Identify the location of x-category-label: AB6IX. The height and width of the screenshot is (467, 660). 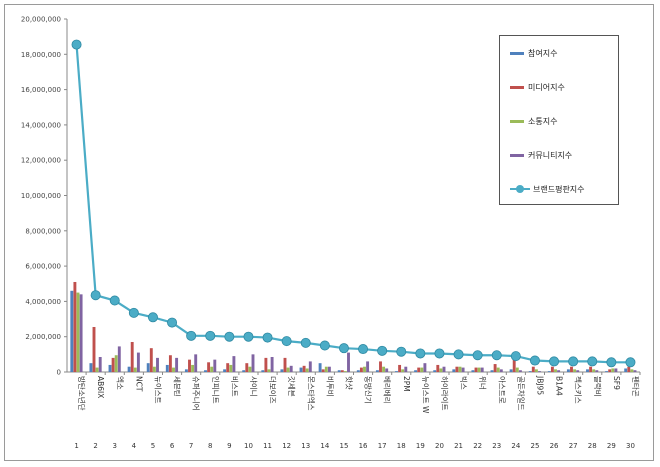
(100, 387).